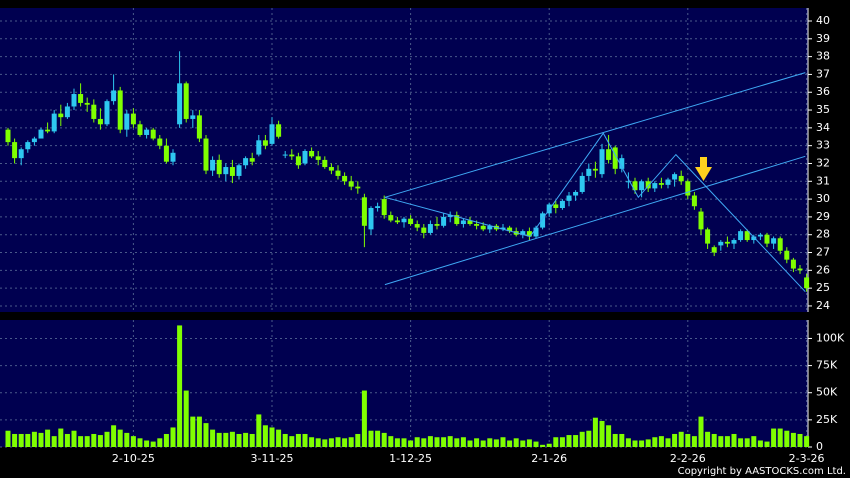  I want to click on x-tick-label: 2-1-26, so click(549, 458).